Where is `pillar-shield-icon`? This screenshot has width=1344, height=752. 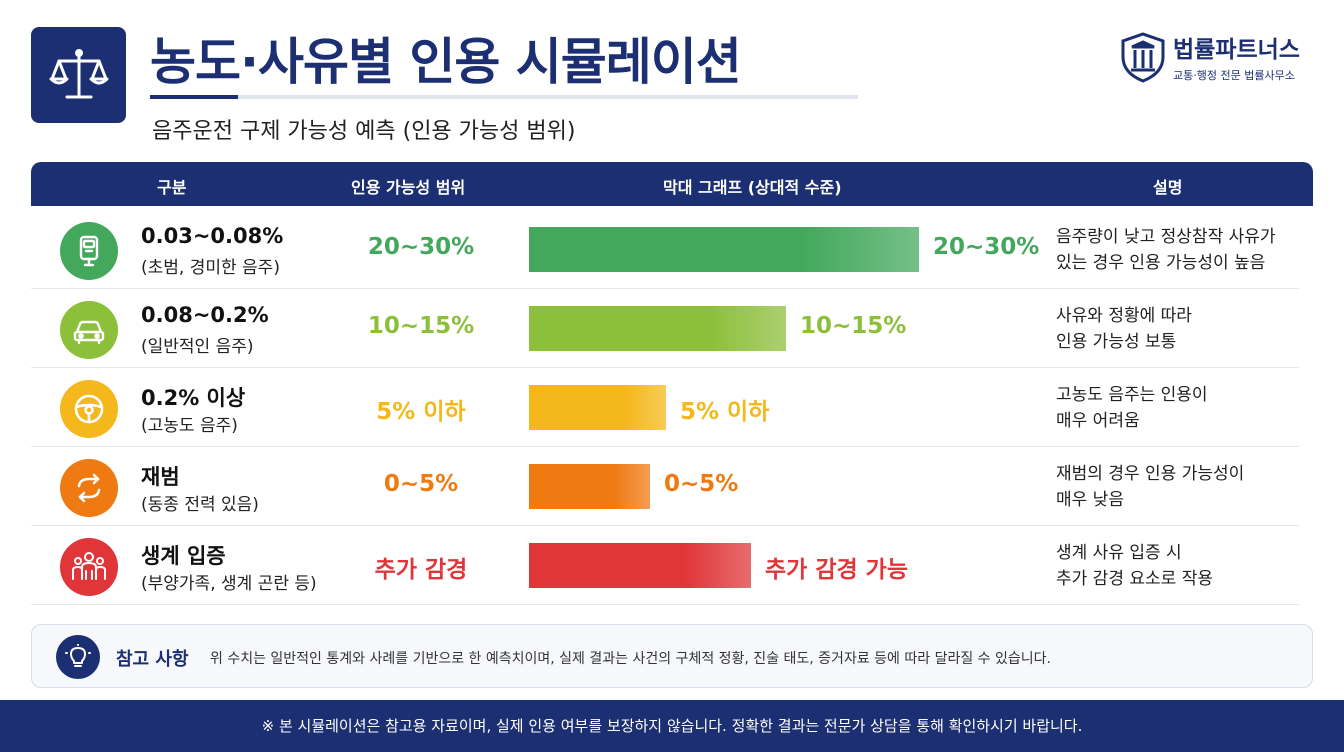 pillar-shield-icon is located at coordinates (1143, 57).